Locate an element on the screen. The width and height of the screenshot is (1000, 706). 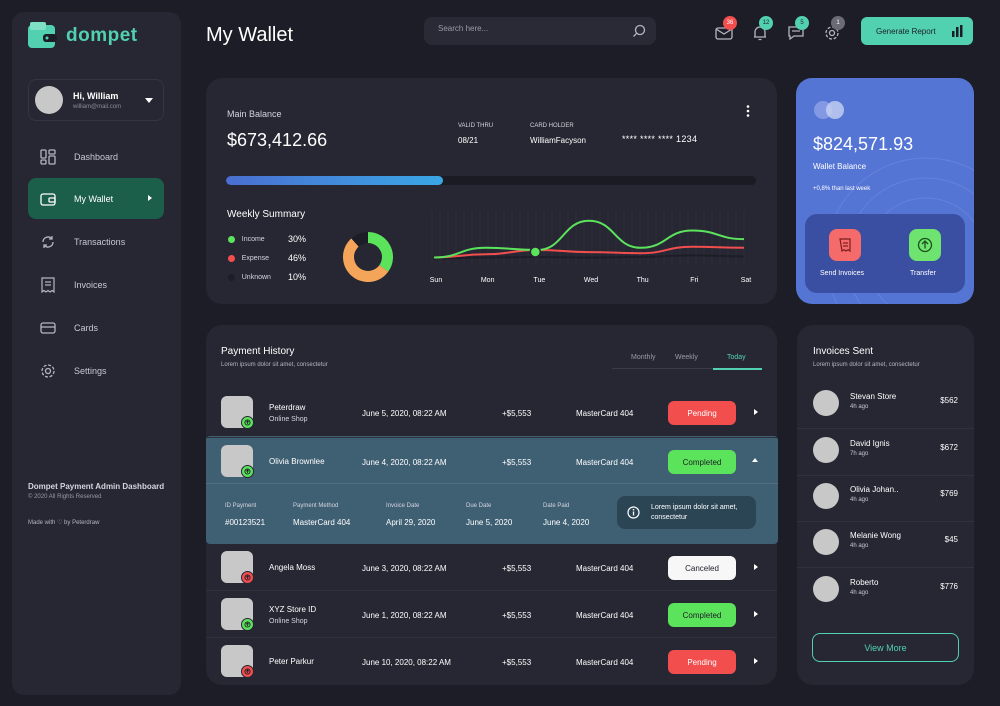
invoice-recipient: Olivia Johan.. is located at coordinates (874, 489).